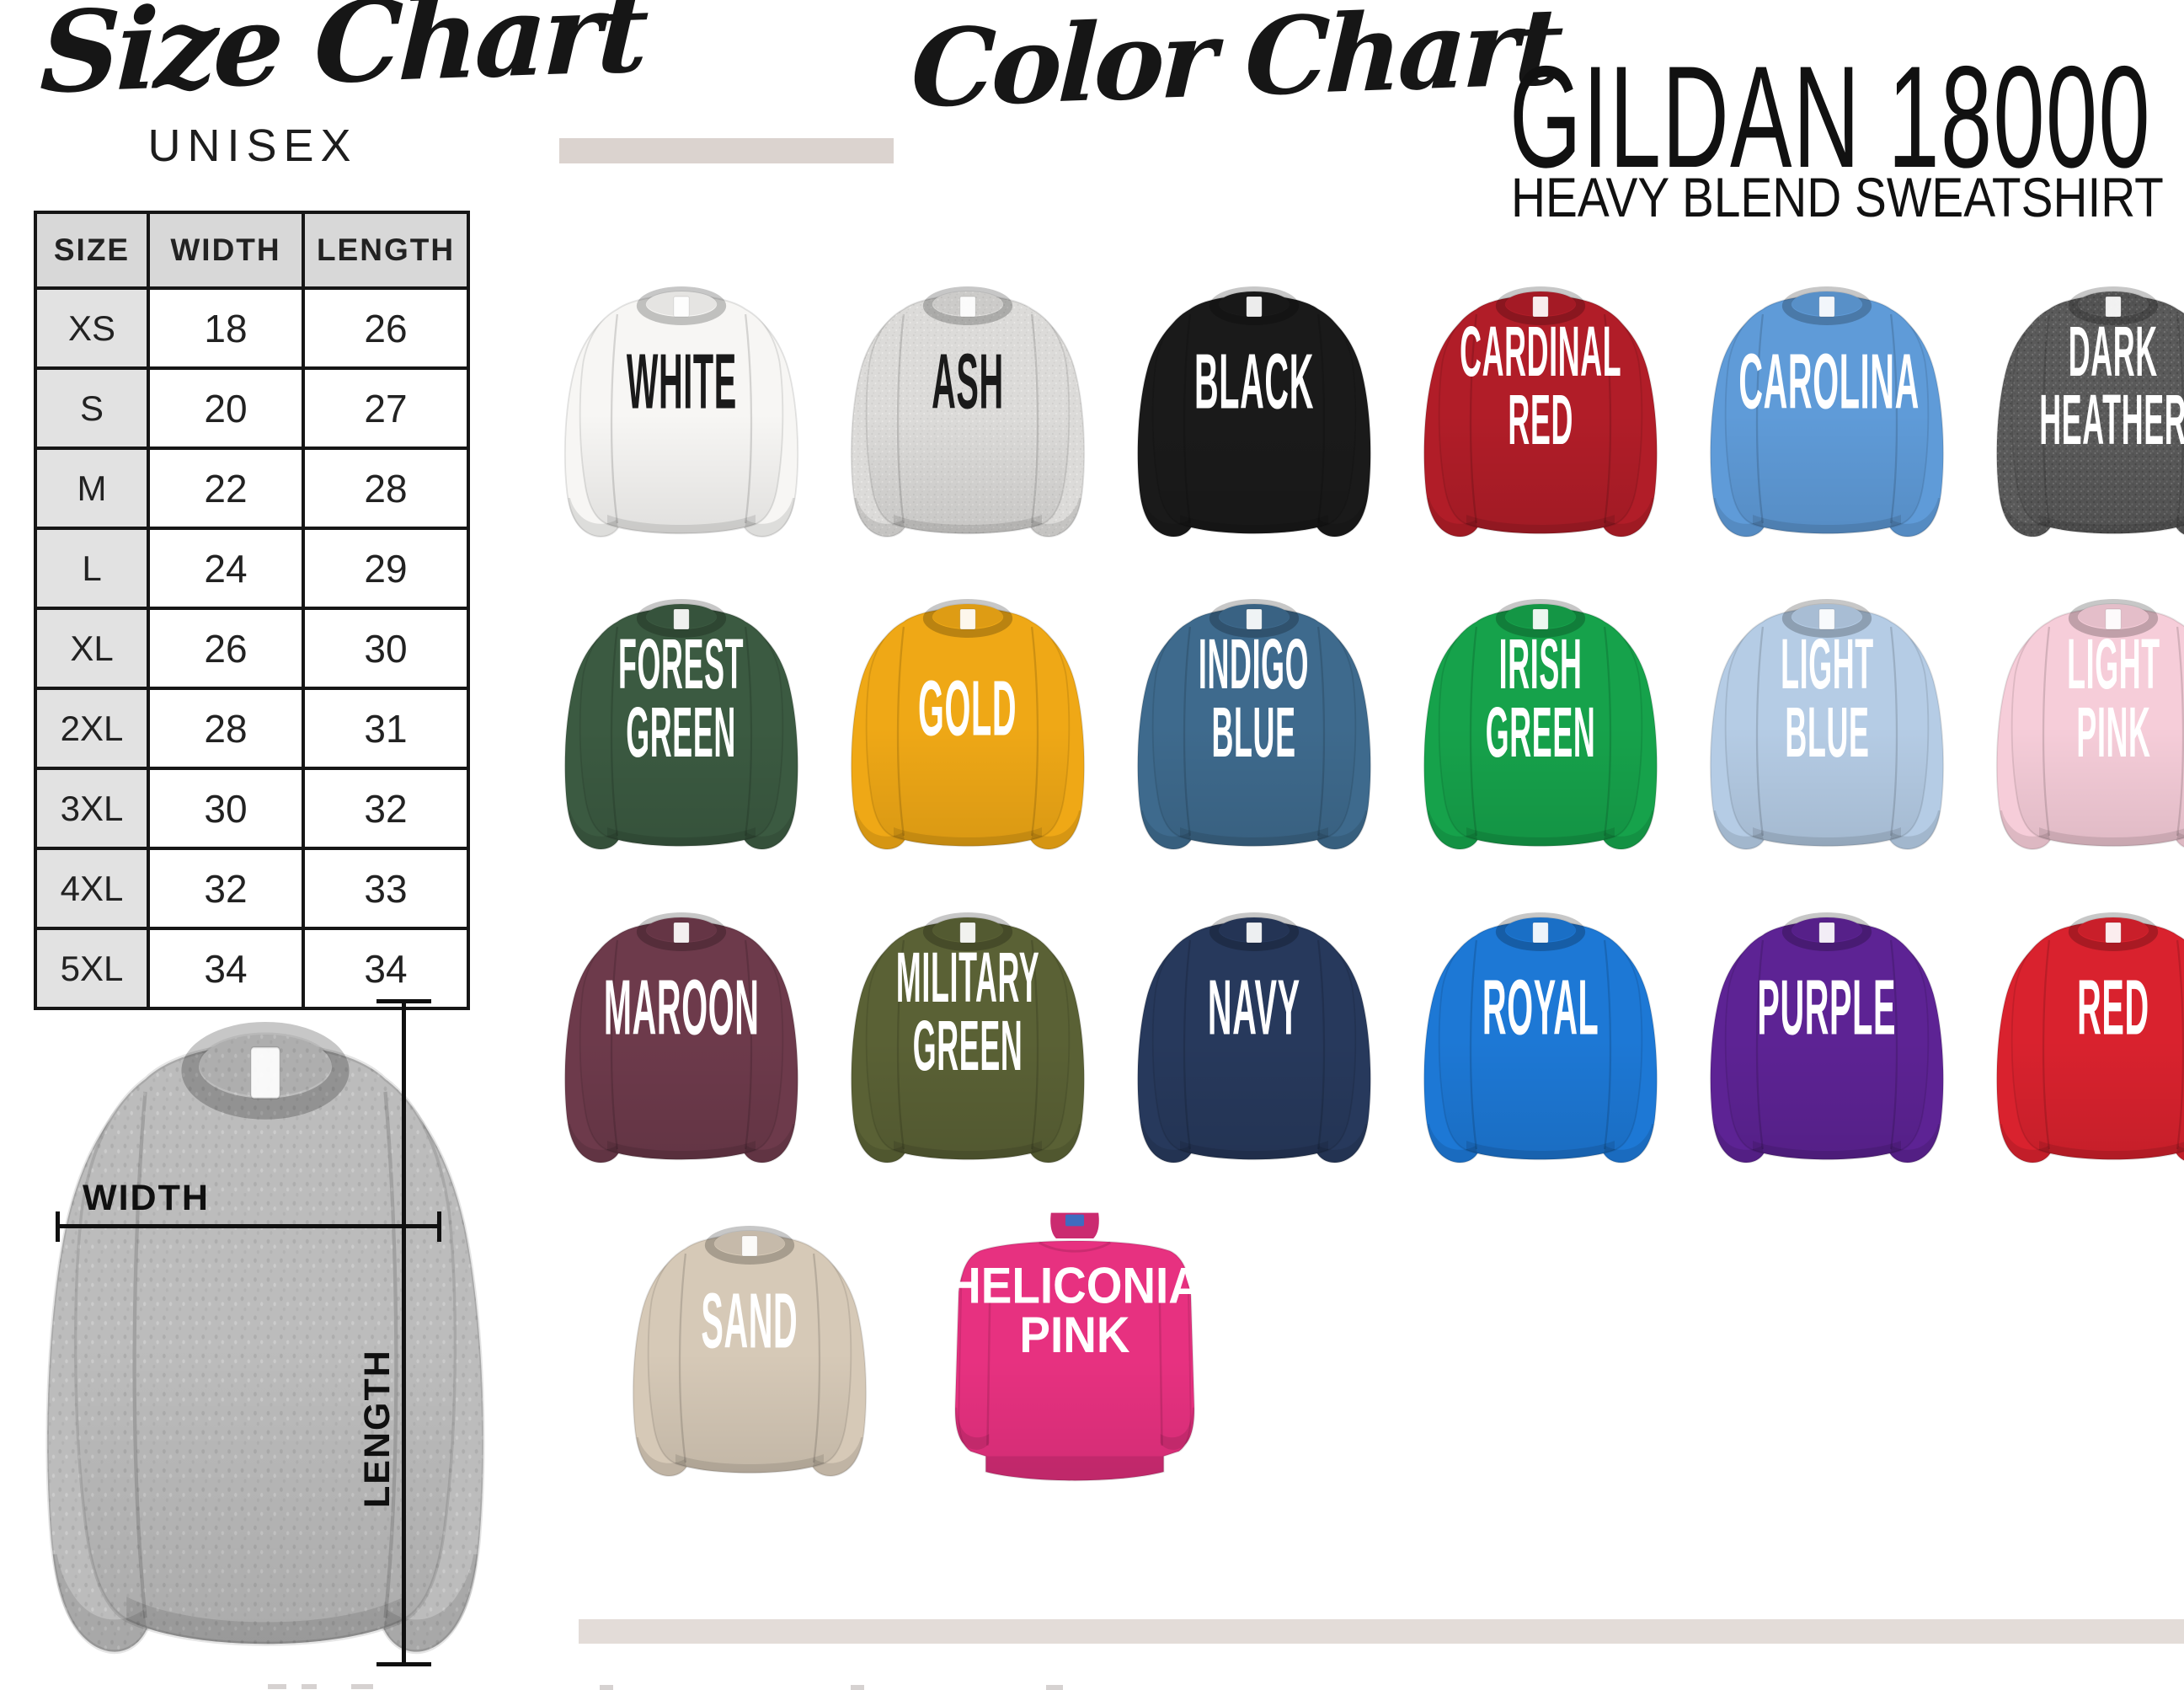 Image resolution: width=2184 pixels, height=1690 pixels. What do you see at coordinates (226, 968) in the screenshot?
I see `width-cell: 34` at bounding box center [226, 968].